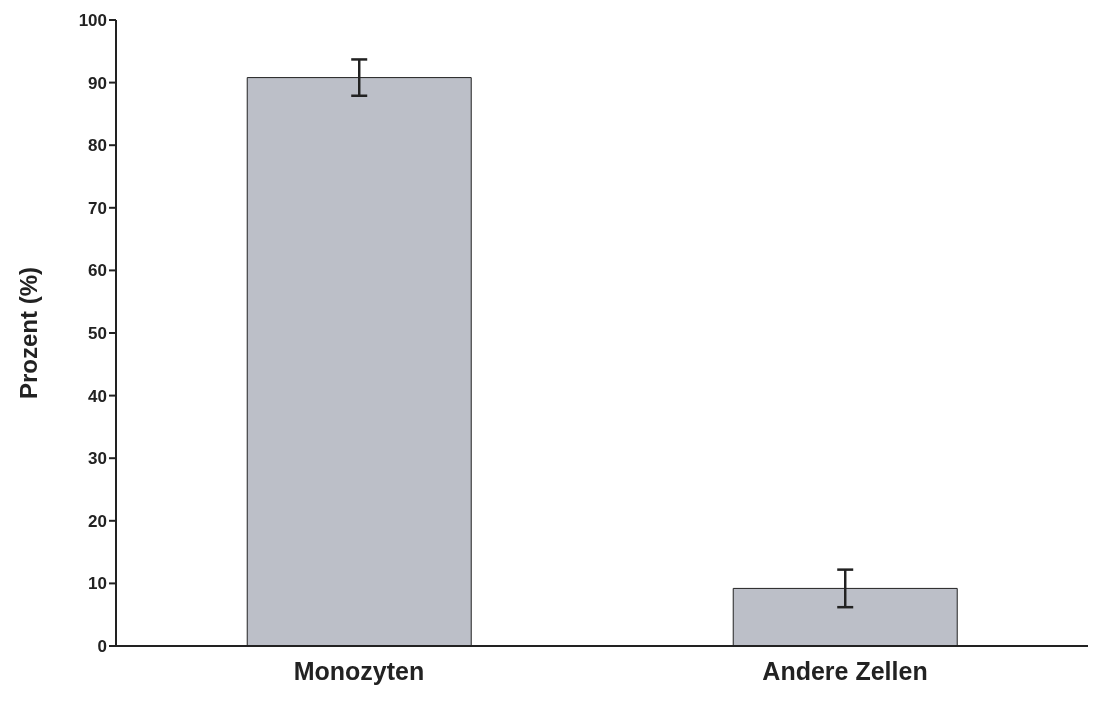  I want to click on y-tick-label: 30, so click(97, 459).